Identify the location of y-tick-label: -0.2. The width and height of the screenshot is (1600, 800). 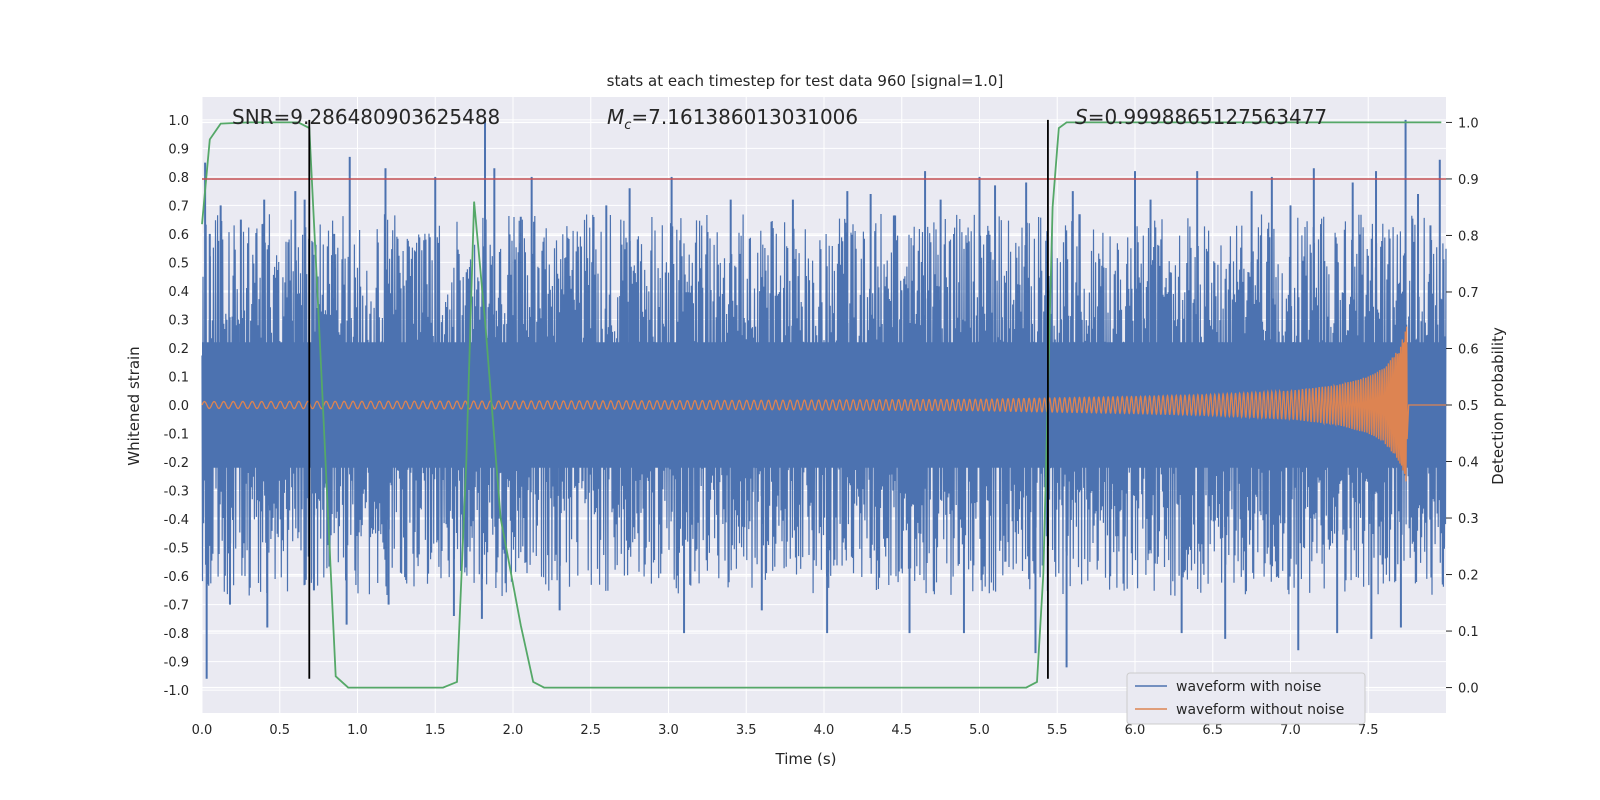
(176, 463).